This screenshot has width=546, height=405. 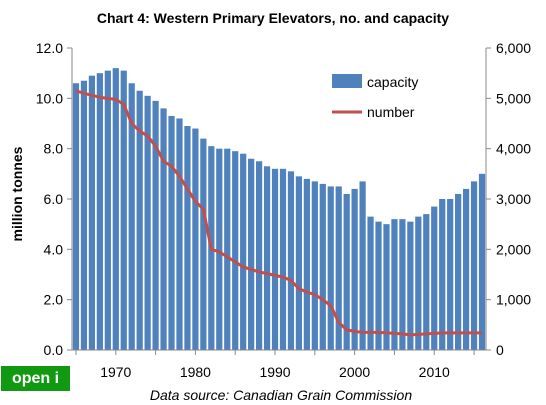 I want to click on x-tick-label: 1990, so click(x=274, y=372).